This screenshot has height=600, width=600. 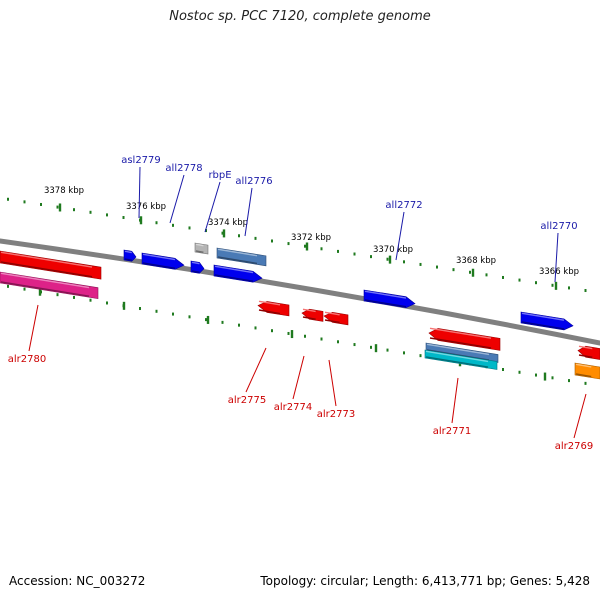 I want to click on gene-label-alr2780: alr2780, so click(x=27, y=359).